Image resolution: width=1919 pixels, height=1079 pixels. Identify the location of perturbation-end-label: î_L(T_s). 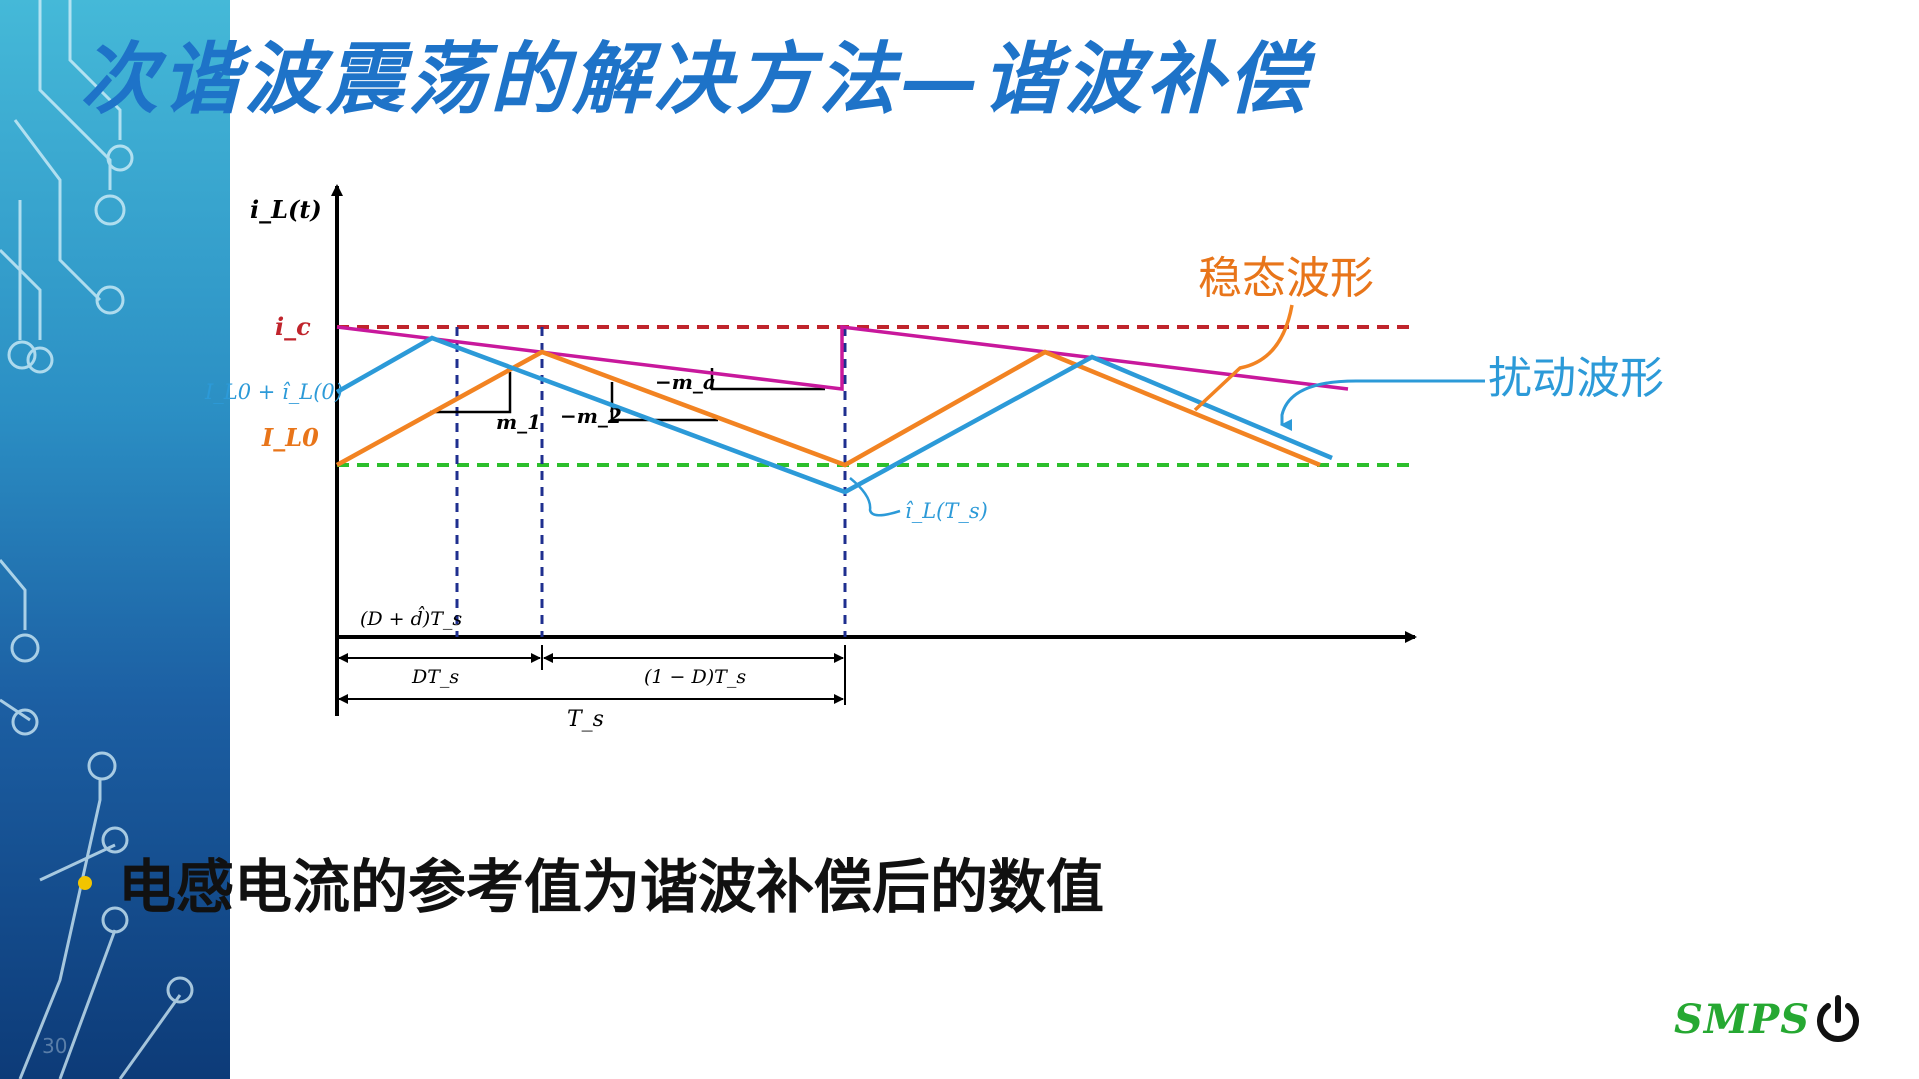
(946, 511).